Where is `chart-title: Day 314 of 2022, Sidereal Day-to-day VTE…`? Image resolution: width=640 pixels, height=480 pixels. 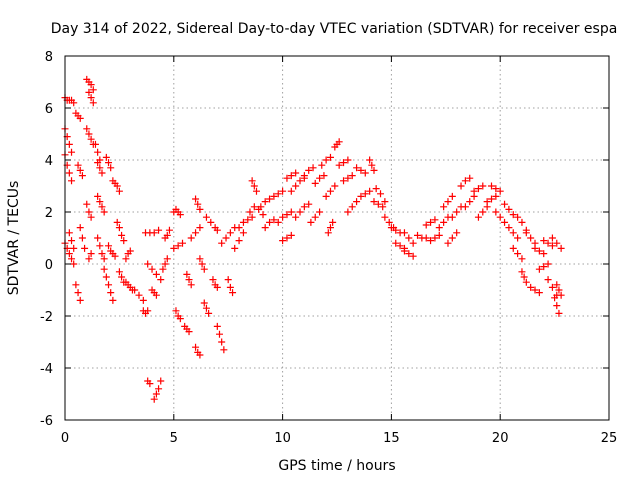
chart-title: Day 314 of 2022, Sidereal Day-to-day VTE… is located at coordinates (334, 29).